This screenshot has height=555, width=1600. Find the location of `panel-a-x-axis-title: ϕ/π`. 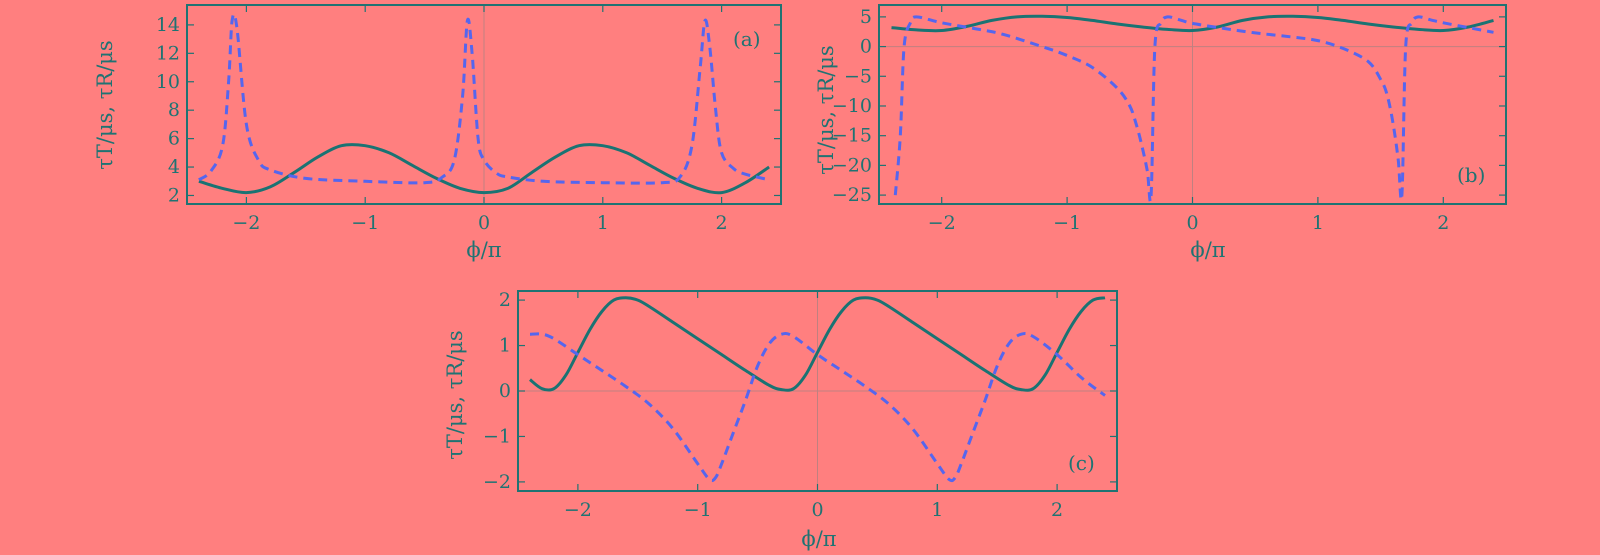

panel-a-x-axis-title: ϕ/π is located at coordinates (483, 250).